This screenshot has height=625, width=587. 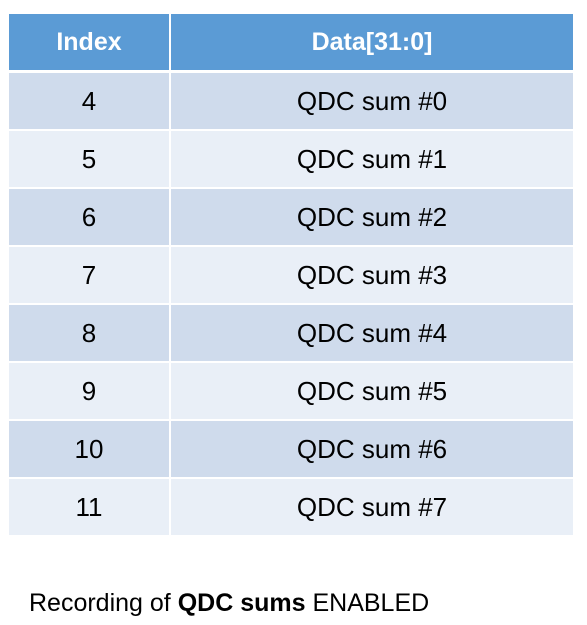 What do you see at coordinates (89, 332) in the screenshot?
I see `row-index-cell: 8` at bounding box center [89, 332].